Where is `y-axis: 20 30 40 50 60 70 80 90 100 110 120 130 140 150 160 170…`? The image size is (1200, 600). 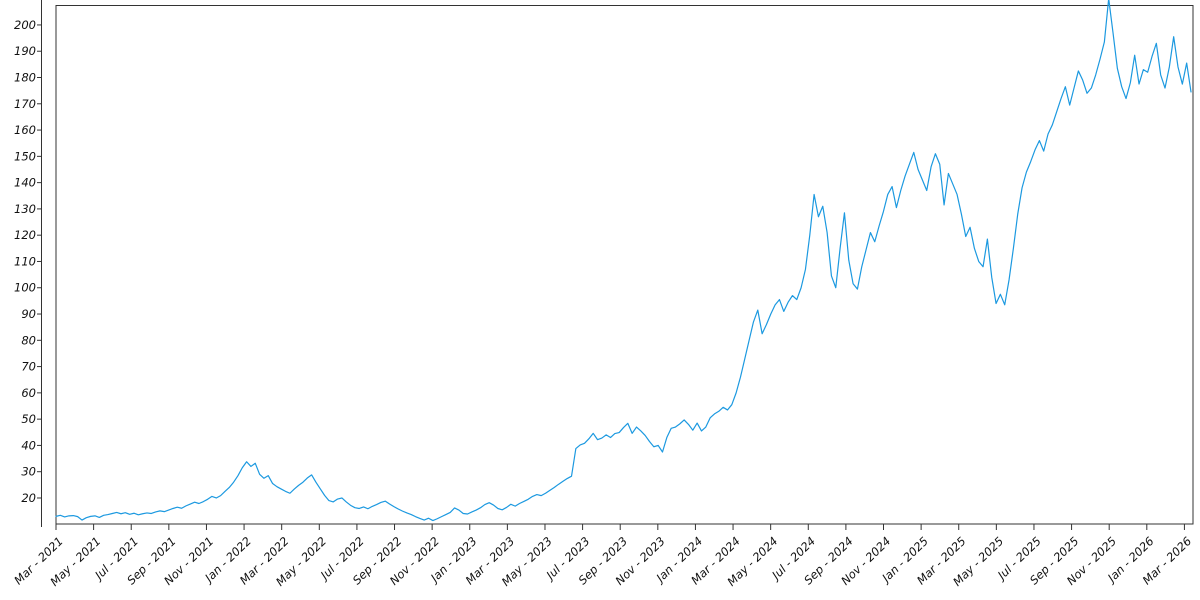 y-axis: 20 30 40 50 60 70 80 90 100 110 120 130 140 150 160 170… is located at coordinates (28, 263).